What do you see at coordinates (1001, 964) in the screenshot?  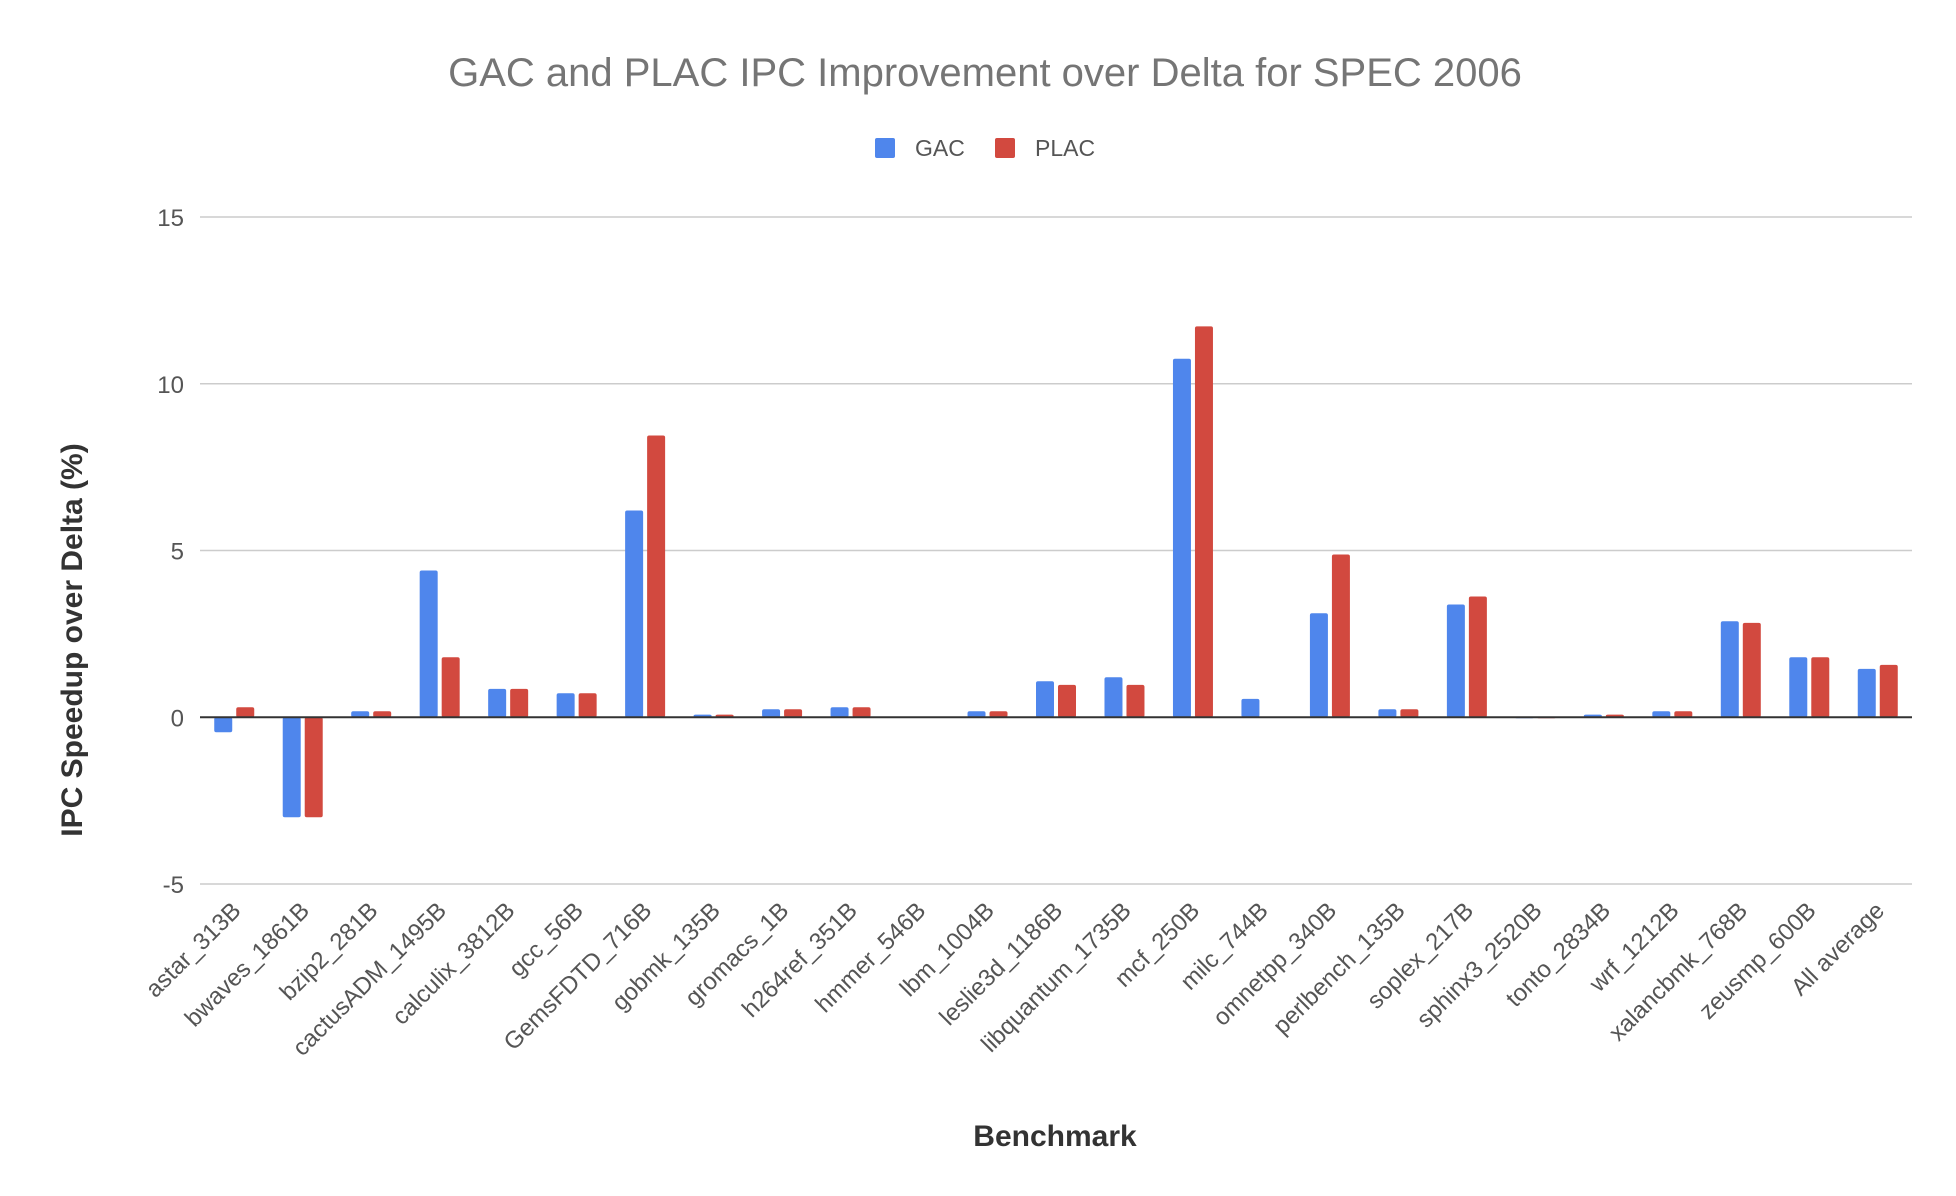 I see `x-category-label: leslie3d_1186B` at bounding box center [1001, 964].